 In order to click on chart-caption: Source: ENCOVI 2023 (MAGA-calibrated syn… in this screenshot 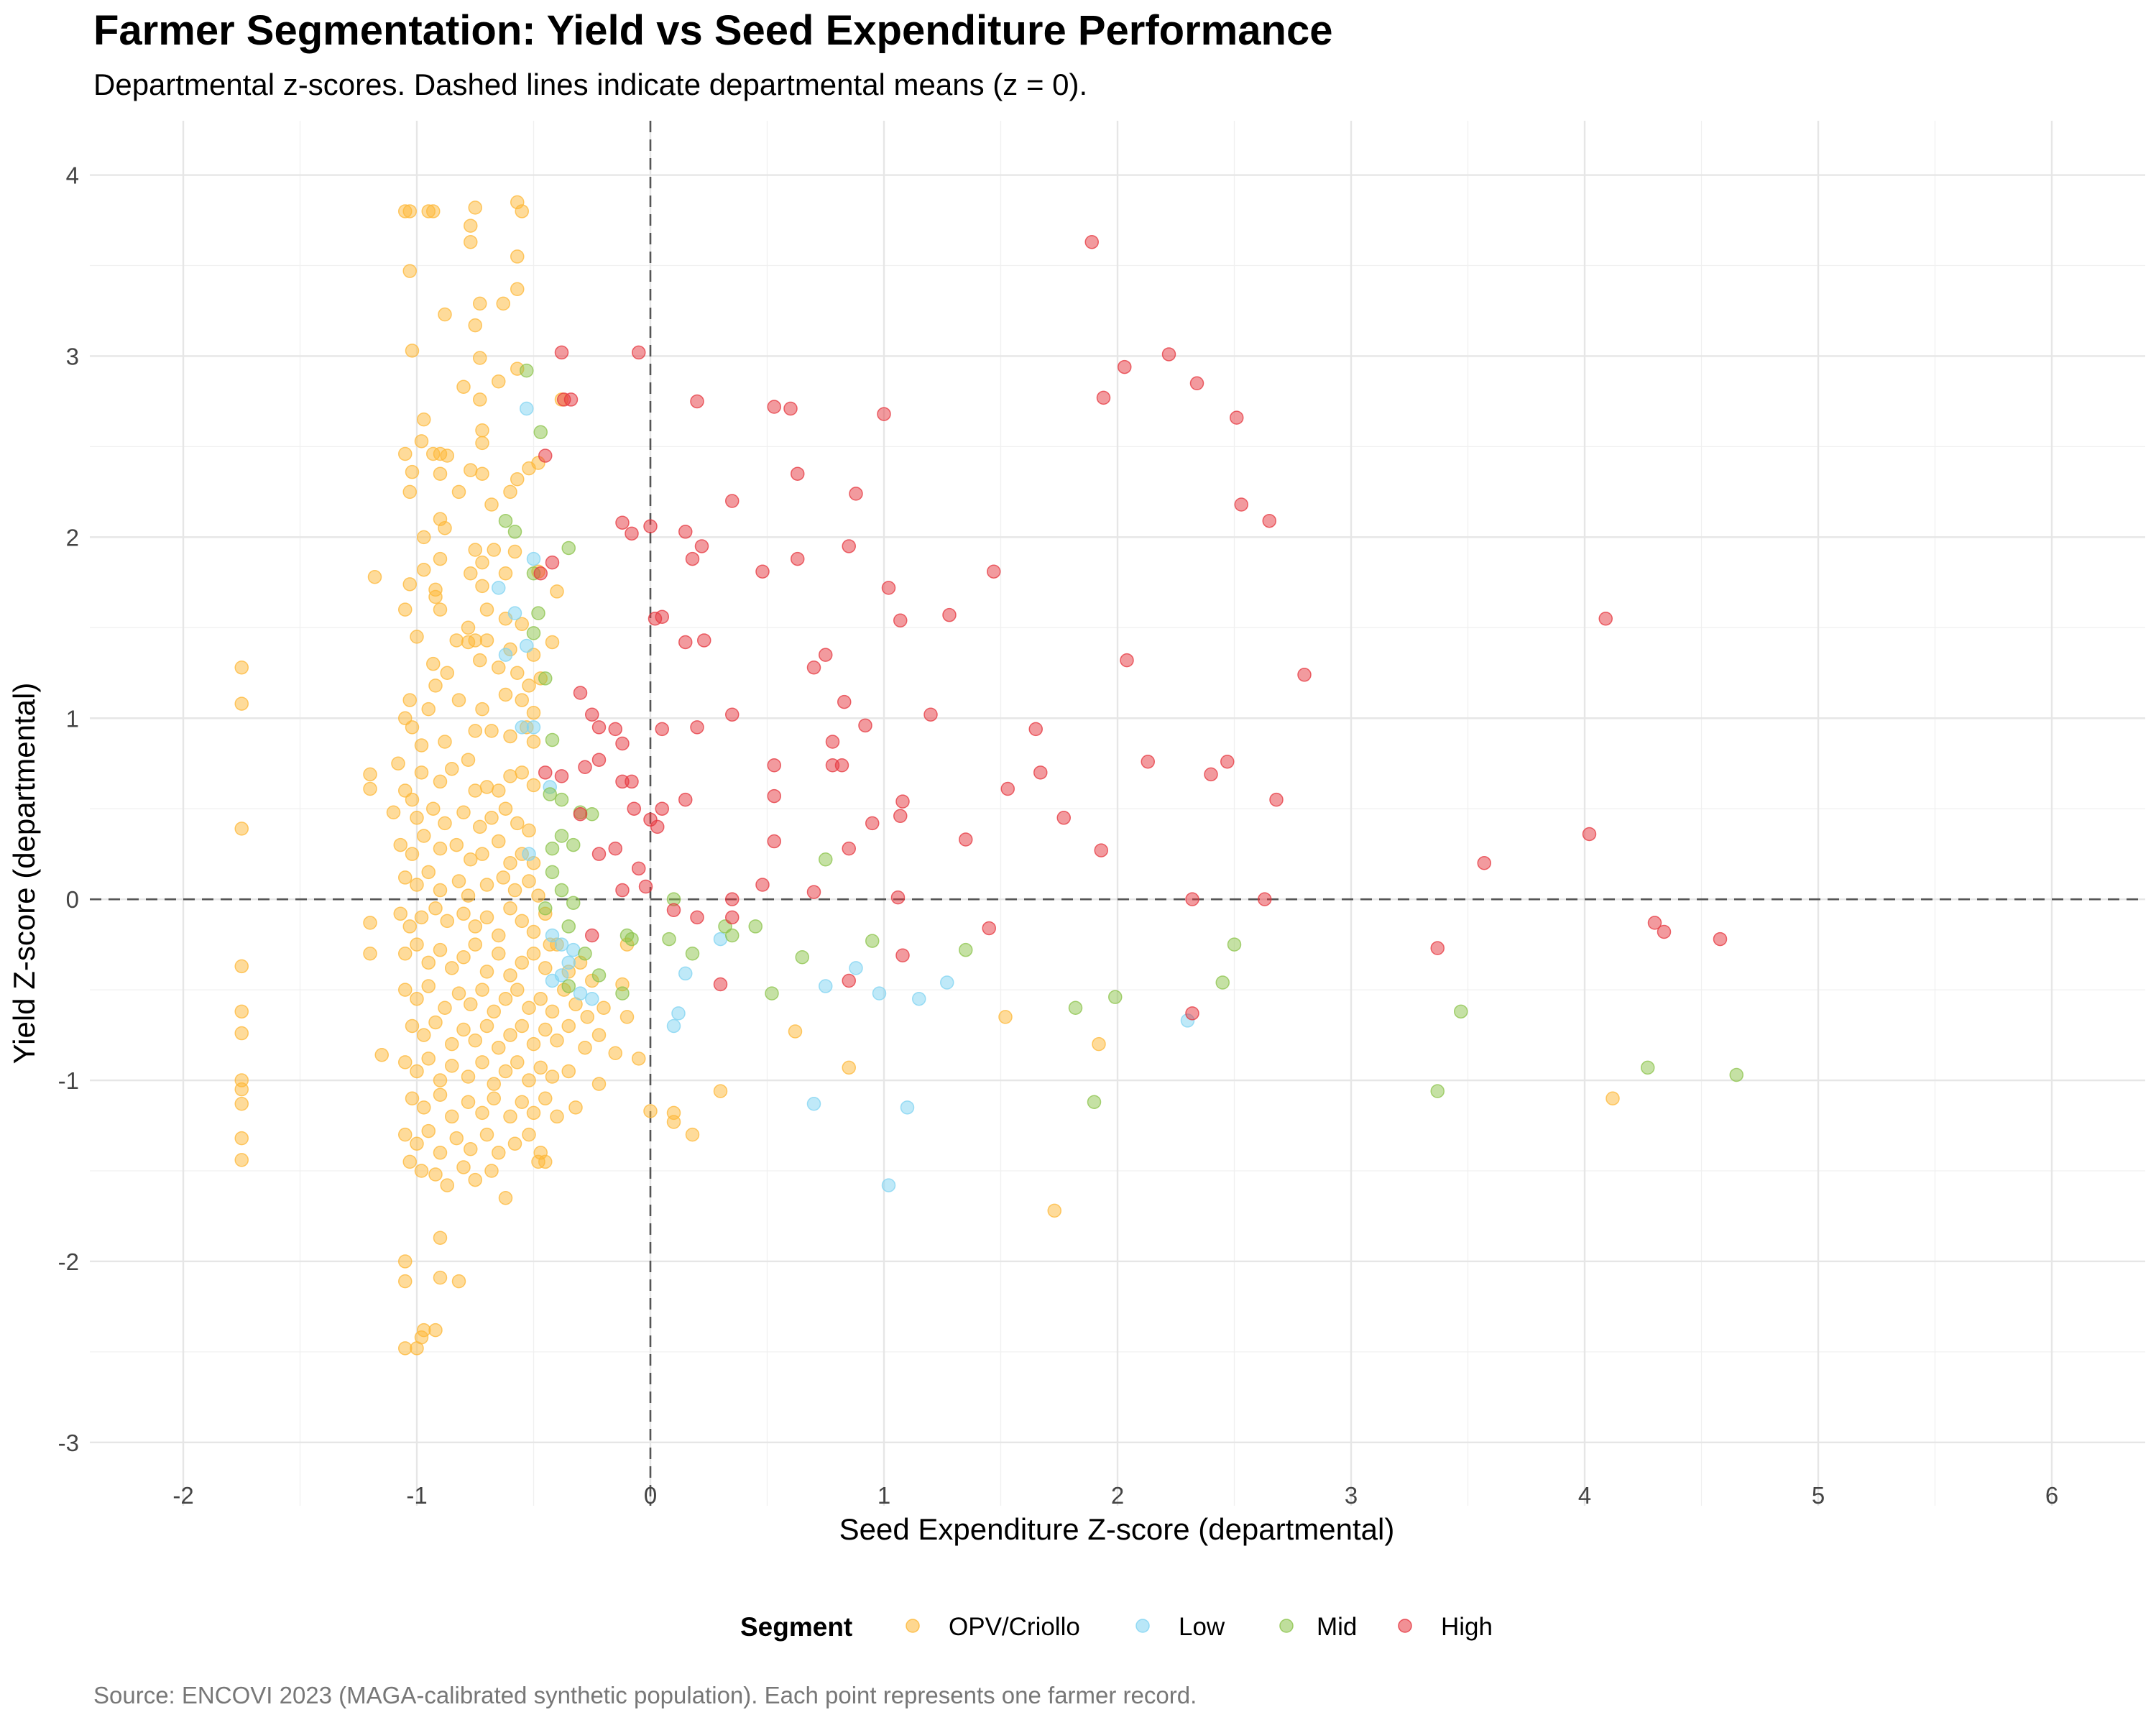, I will do `click(645, 1695)`.